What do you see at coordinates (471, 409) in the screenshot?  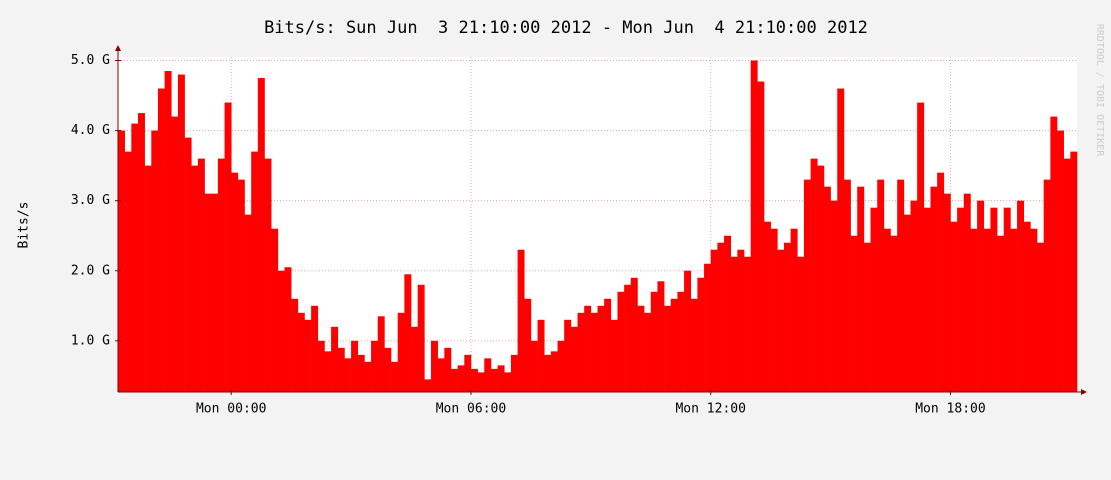 I see `x-tick-label: Mon 06:00` at bounding box center [471, 409].